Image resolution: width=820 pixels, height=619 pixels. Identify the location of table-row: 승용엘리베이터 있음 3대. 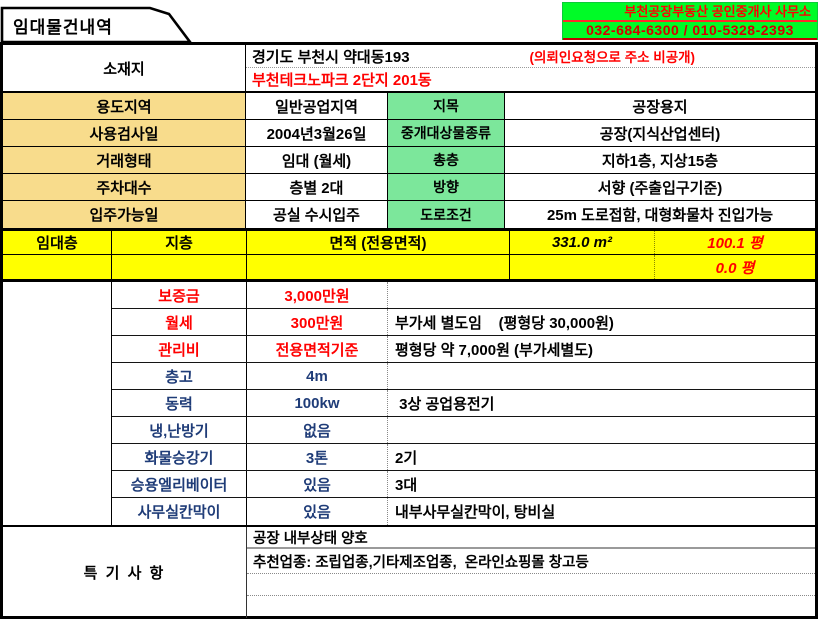
(463, 484).